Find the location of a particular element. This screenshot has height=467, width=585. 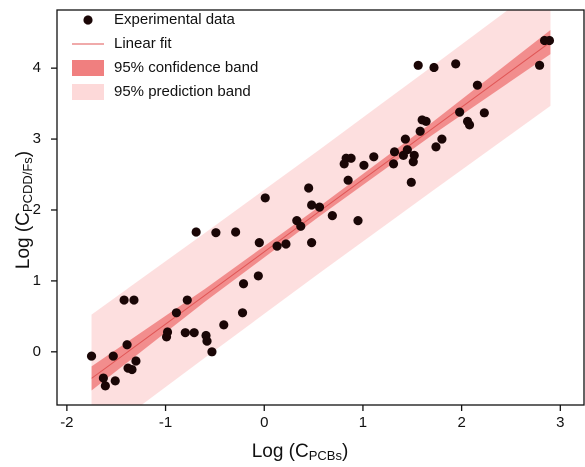

x-axis-label: Log (CPCBs) is located at coordinates (300, 451).